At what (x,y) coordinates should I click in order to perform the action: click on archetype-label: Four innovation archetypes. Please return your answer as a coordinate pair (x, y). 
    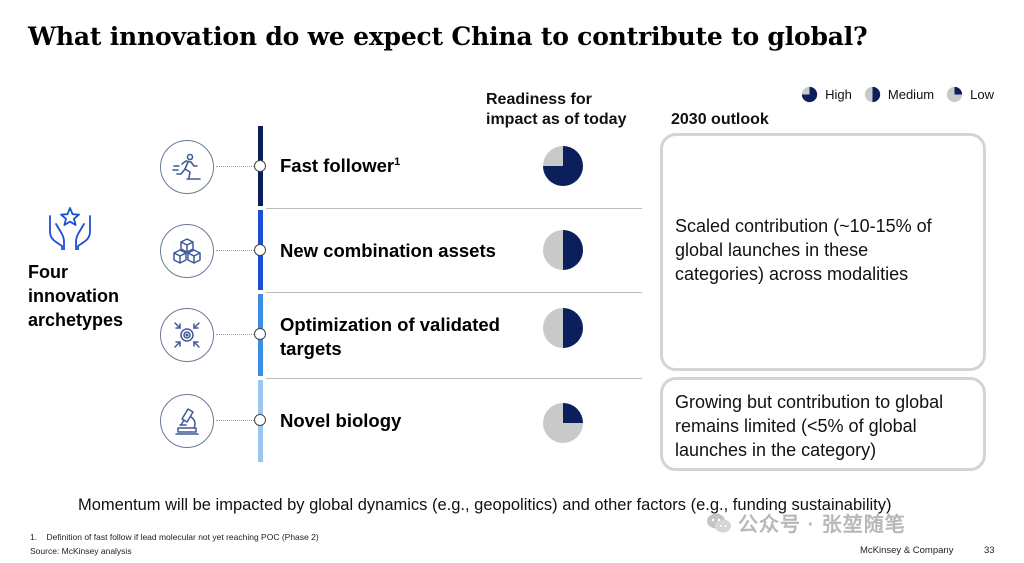
    Looking at the image, I should click on (93, 296).